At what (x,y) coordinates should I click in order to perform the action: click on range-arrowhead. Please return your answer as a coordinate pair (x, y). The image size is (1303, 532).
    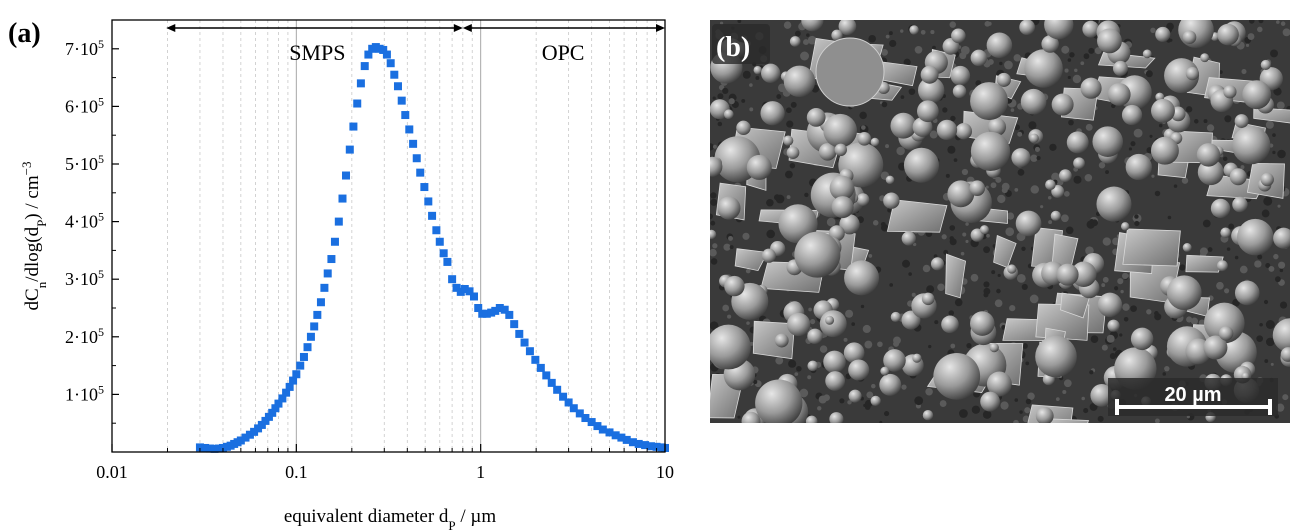
    Looking at the image, I should click on (467, 28).